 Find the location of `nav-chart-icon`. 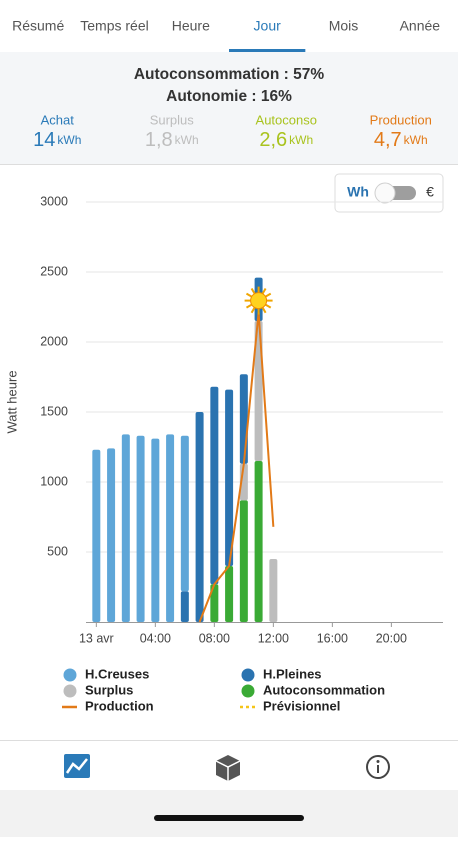

nav-chart-icon is located at coordinates (77, 766).